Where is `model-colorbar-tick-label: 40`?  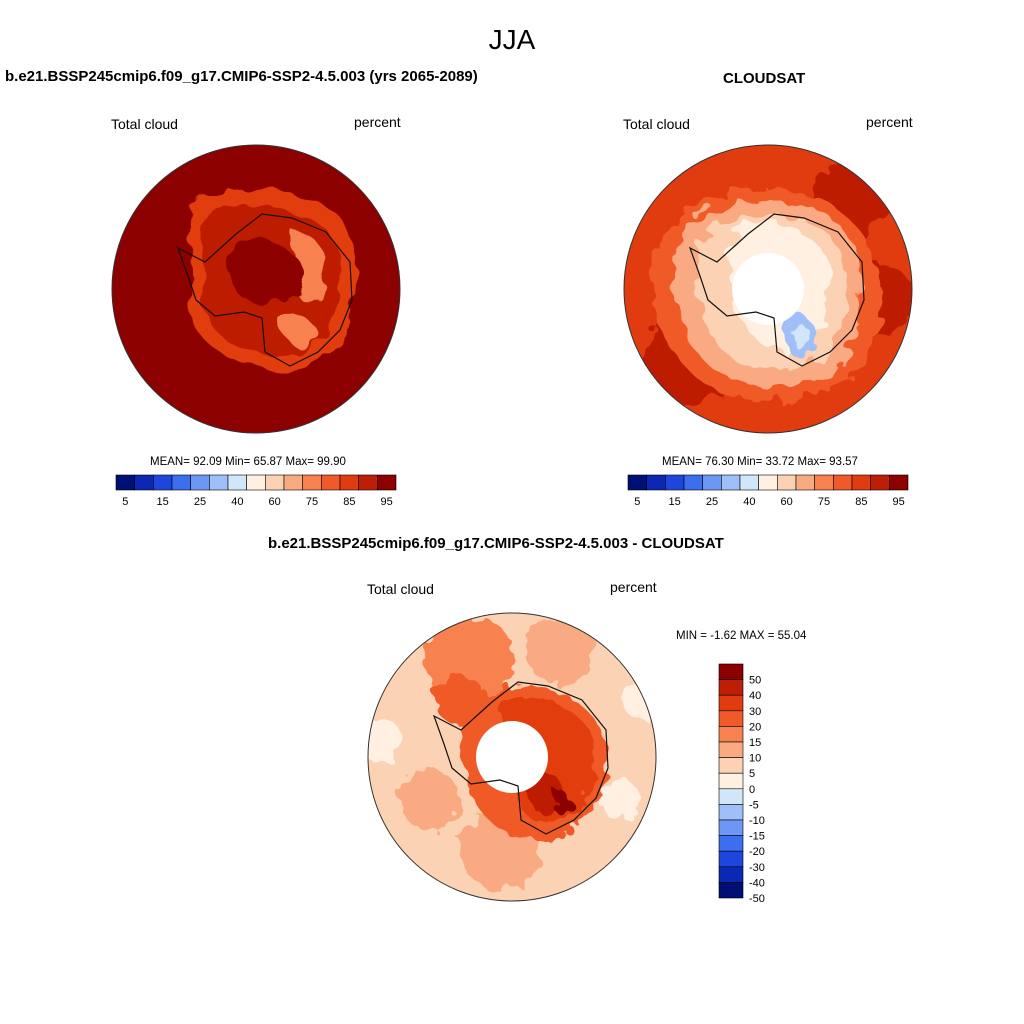
model-colorbar-tick-label: 40 is located at coordinates (237, 502).